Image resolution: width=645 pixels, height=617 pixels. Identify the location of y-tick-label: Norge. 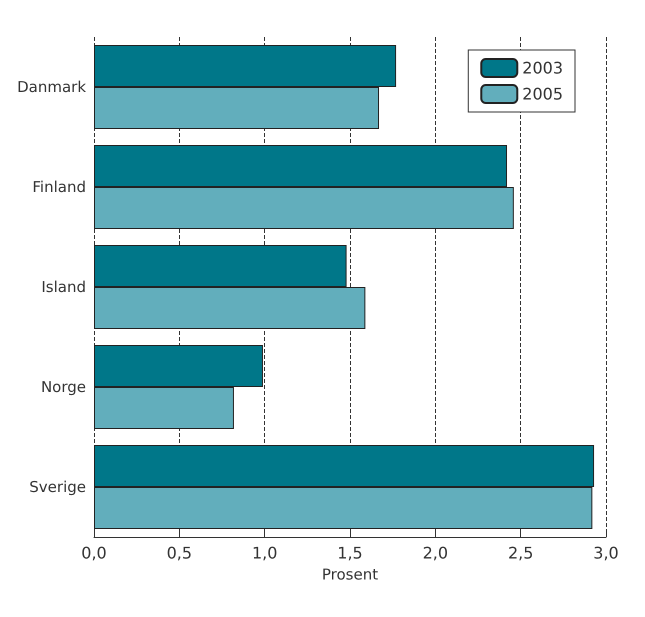
(63, 387).